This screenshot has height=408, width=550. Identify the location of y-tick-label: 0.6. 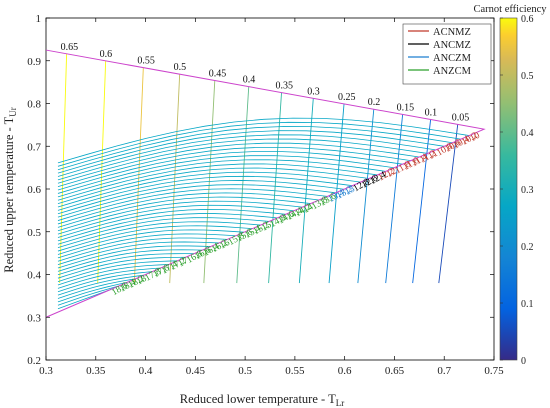
(34, 190).